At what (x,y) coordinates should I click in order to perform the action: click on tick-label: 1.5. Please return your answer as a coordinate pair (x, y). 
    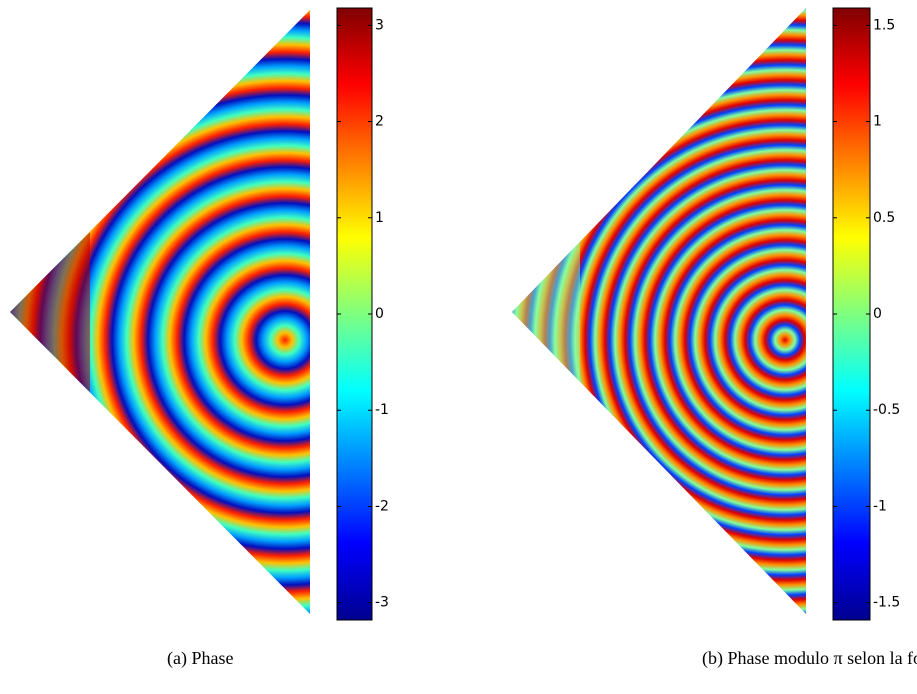
    Looking at the image, I should click on (884, 25).